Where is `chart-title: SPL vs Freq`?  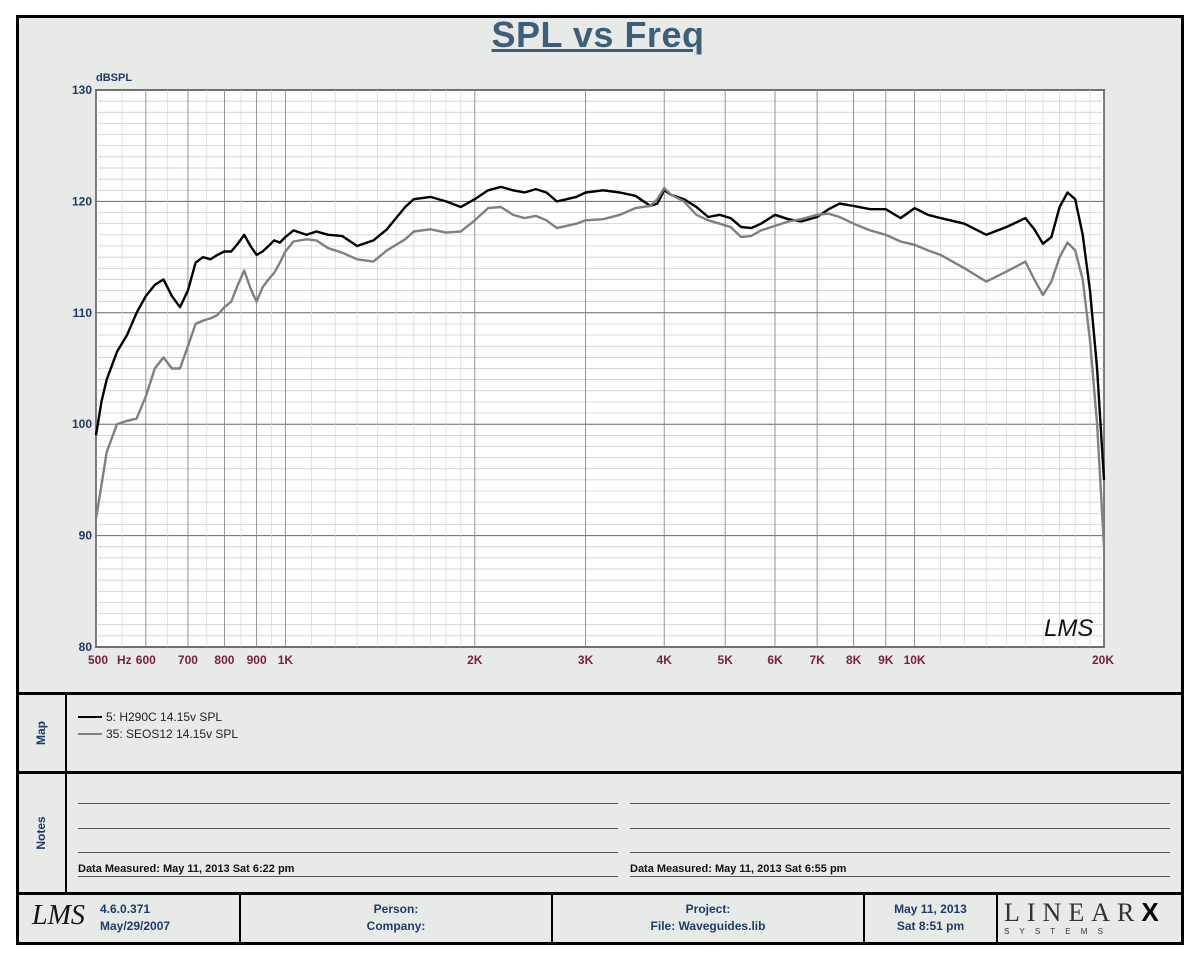 chart-title: SPL vs Freq is located at coordinates (598, 34).